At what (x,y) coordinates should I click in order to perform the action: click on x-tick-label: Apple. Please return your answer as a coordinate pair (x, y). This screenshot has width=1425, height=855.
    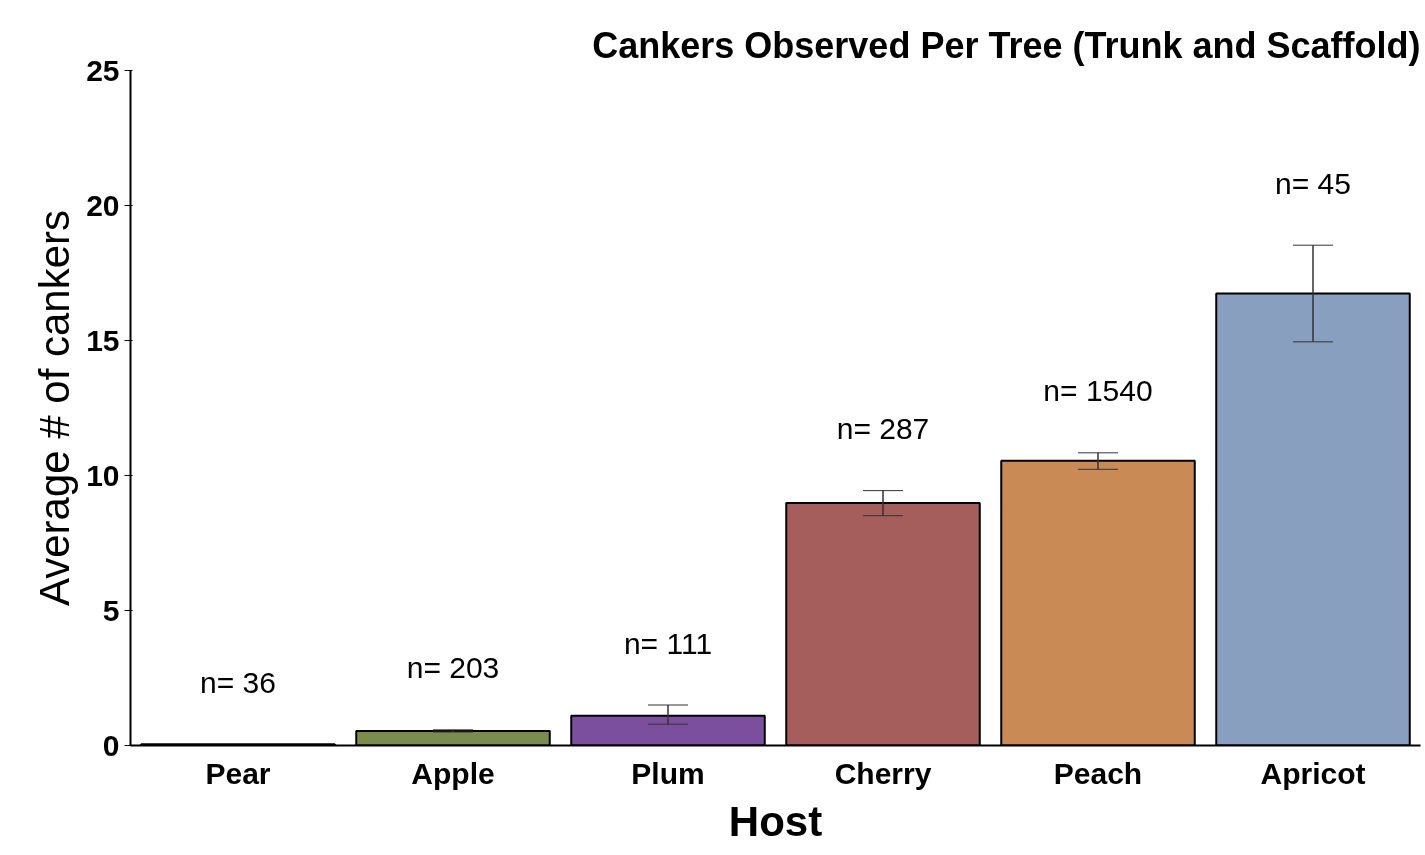
    Looking at the image, I should click on (453, 773).